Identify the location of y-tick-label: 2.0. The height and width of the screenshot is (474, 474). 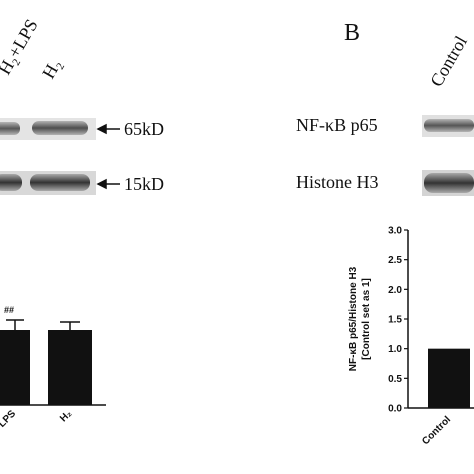
(395, 290).